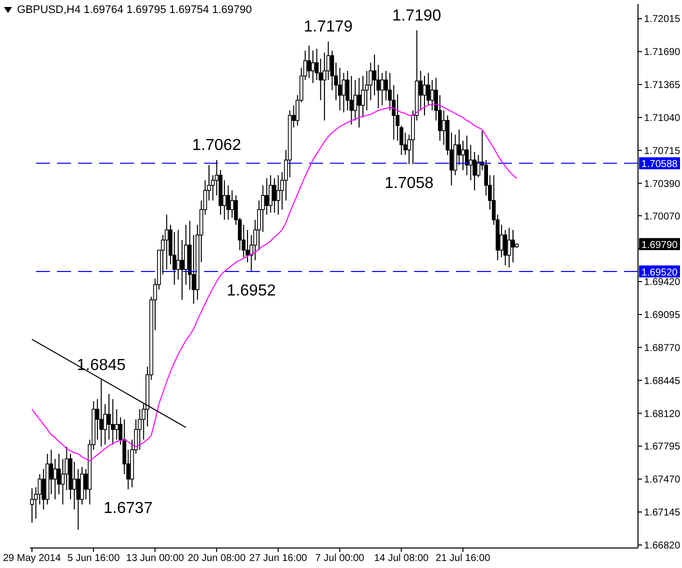  I want to click on y-tick-label: 1.67795, so click(662, 447).